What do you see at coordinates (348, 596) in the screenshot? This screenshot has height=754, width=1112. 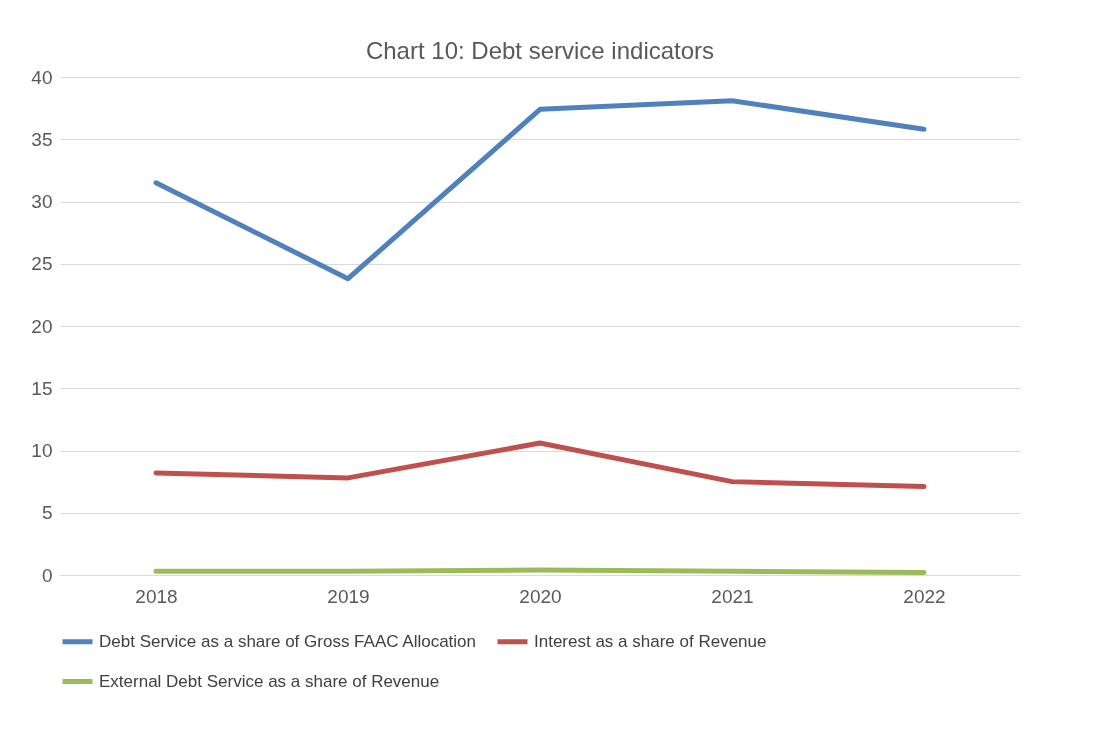 I see `x-tick-label: 2019` at bounding box center [348, 596].